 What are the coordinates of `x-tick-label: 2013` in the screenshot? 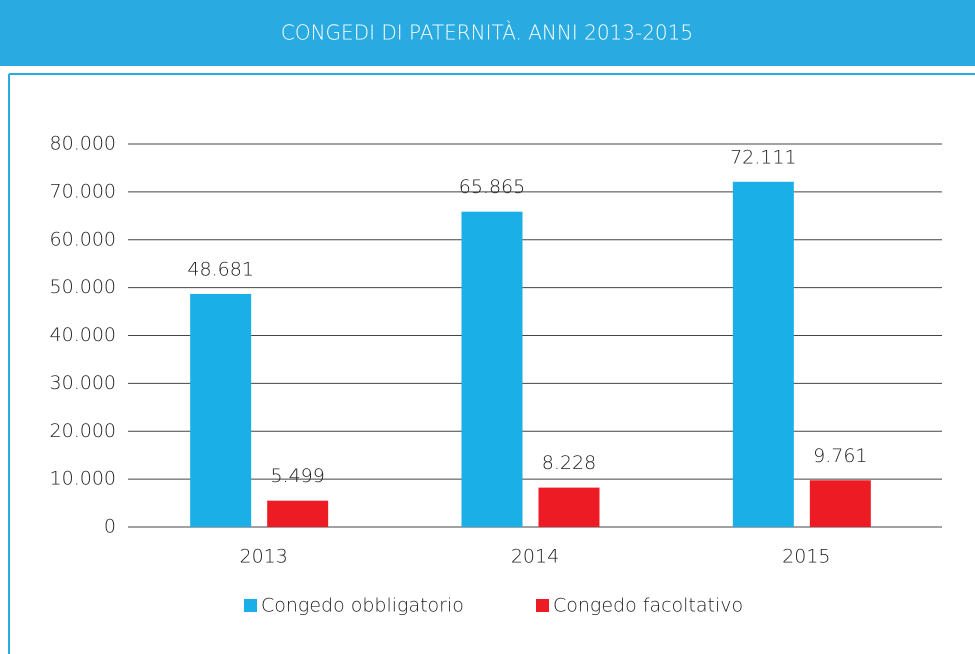 It's located at (263, 557).